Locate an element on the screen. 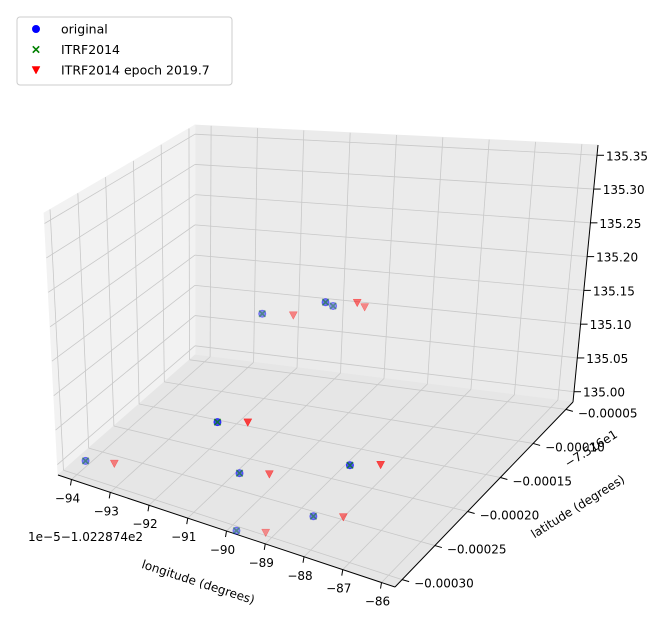 The height and width of the screenshot is (636, 657). y-axis-line is located at coordinates (484, 494).